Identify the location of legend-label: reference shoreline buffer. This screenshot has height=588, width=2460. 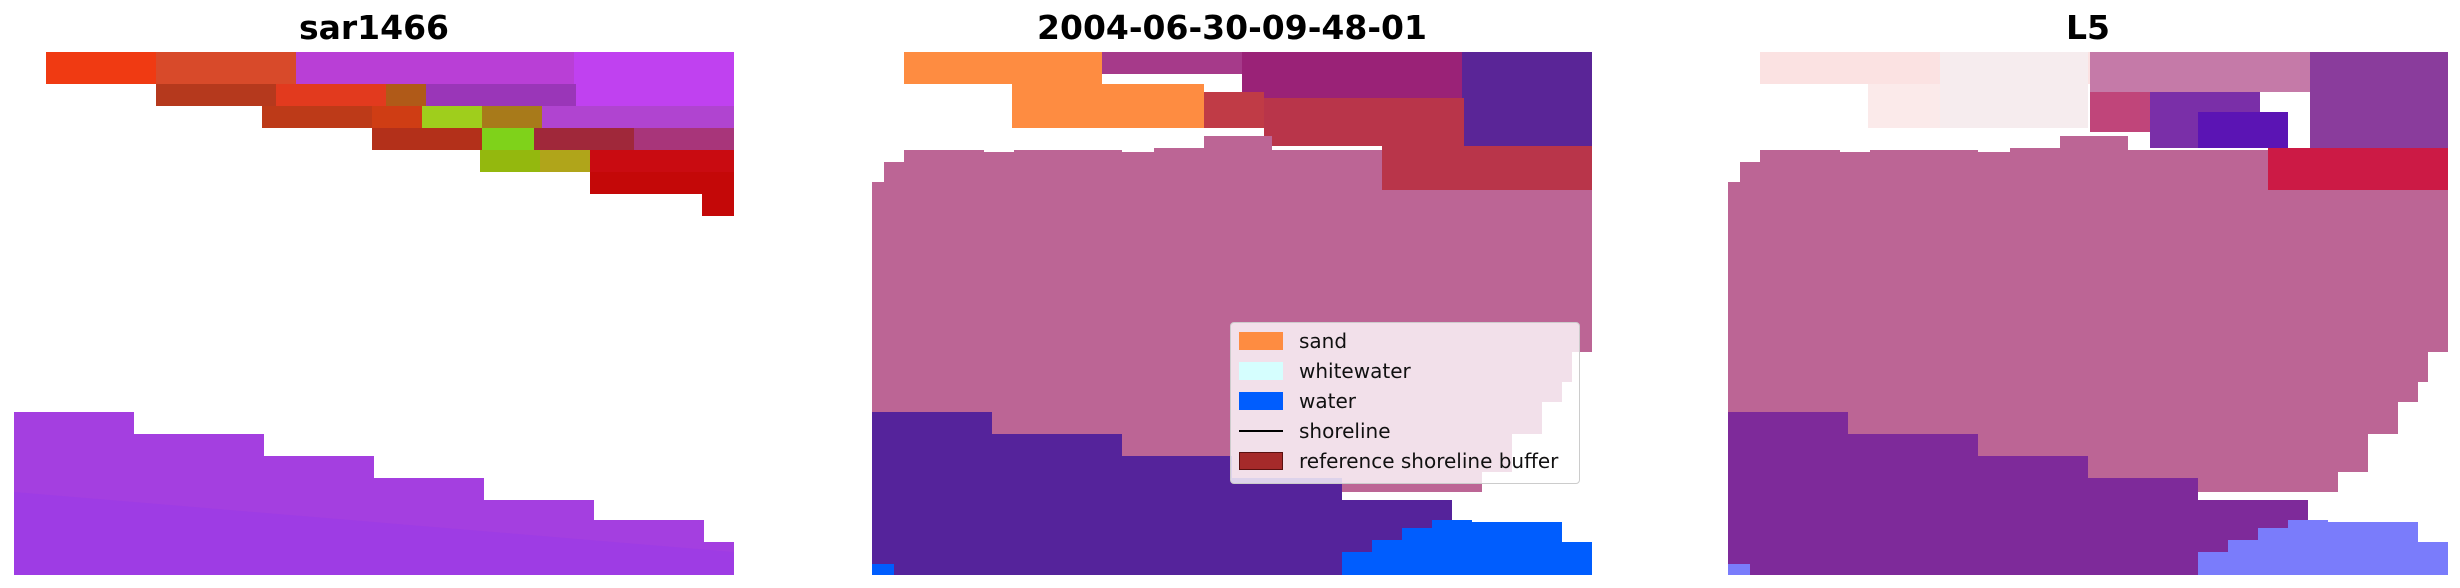
(1429, 461).